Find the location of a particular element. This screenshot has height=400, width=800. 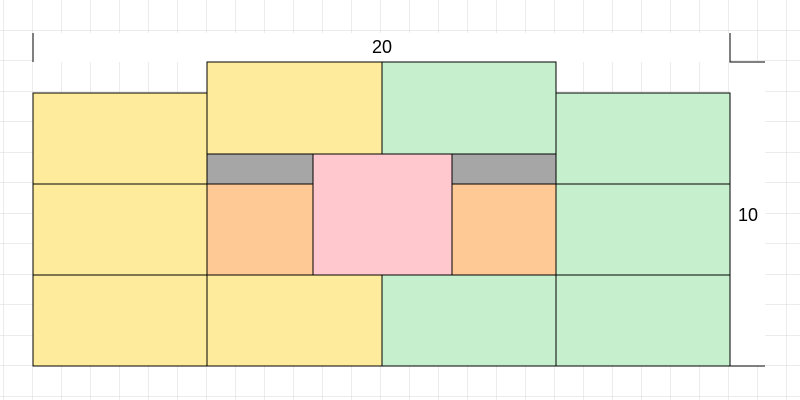

height-band is located at coordinates (747, 214).